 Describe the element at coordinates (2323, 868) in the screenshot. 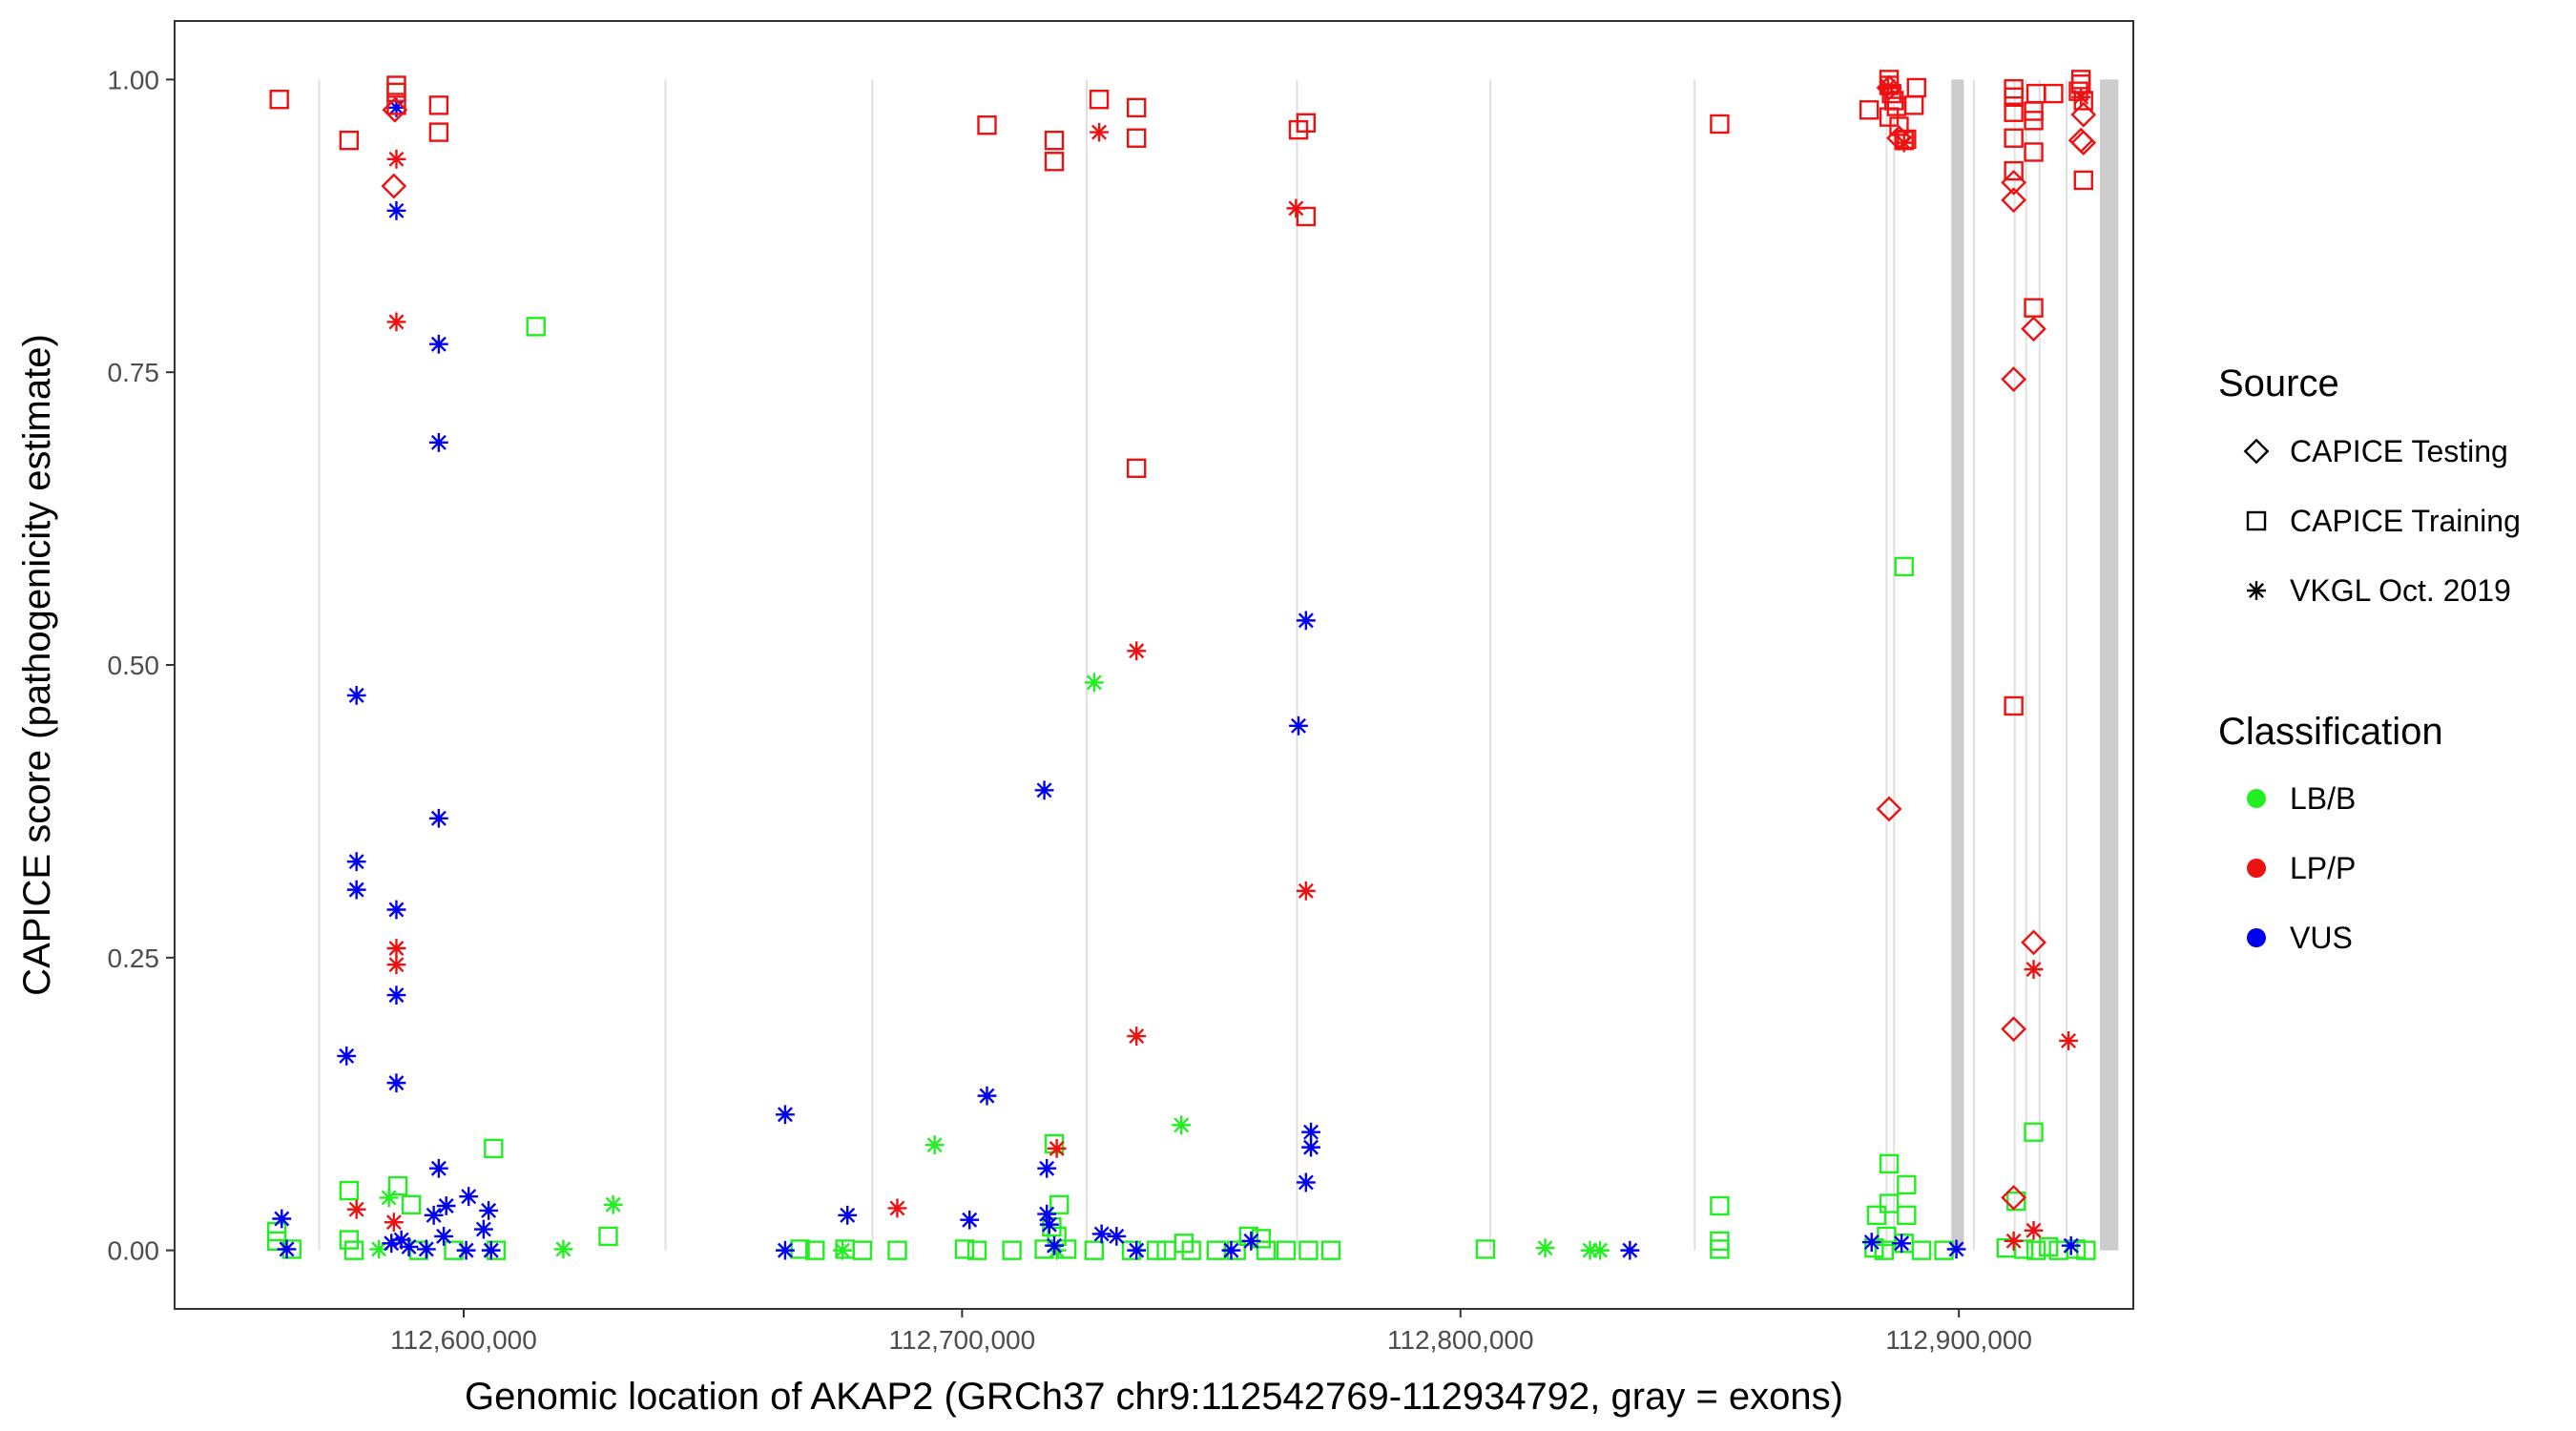

I see `legend-classification-label: LP/P` at that location.